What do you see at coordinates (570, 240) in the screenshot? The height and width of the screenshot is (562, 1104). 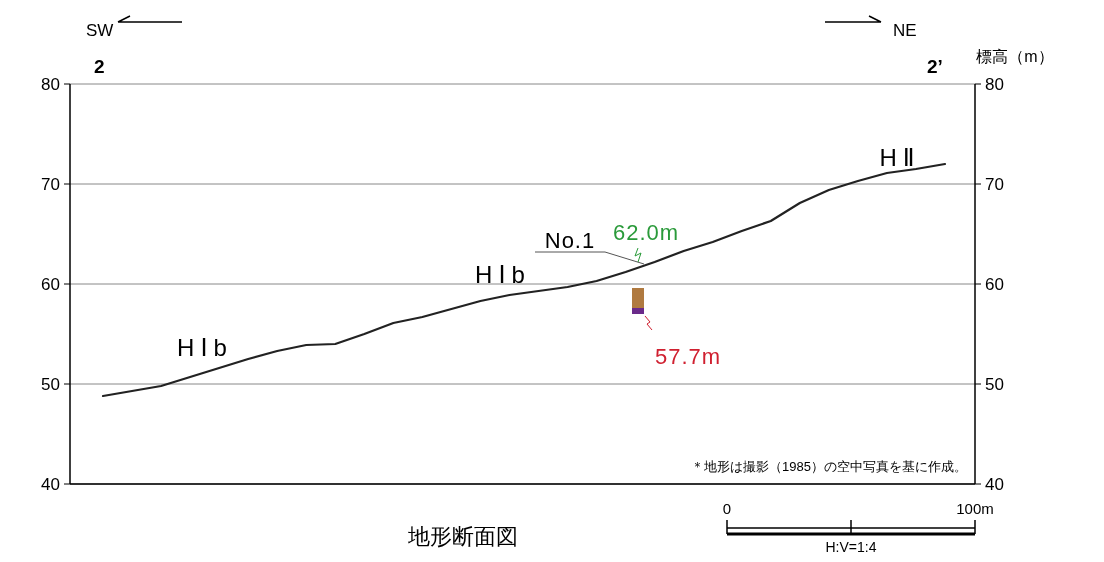 I see `annotation: No.1` at bounding box center [570, 240].